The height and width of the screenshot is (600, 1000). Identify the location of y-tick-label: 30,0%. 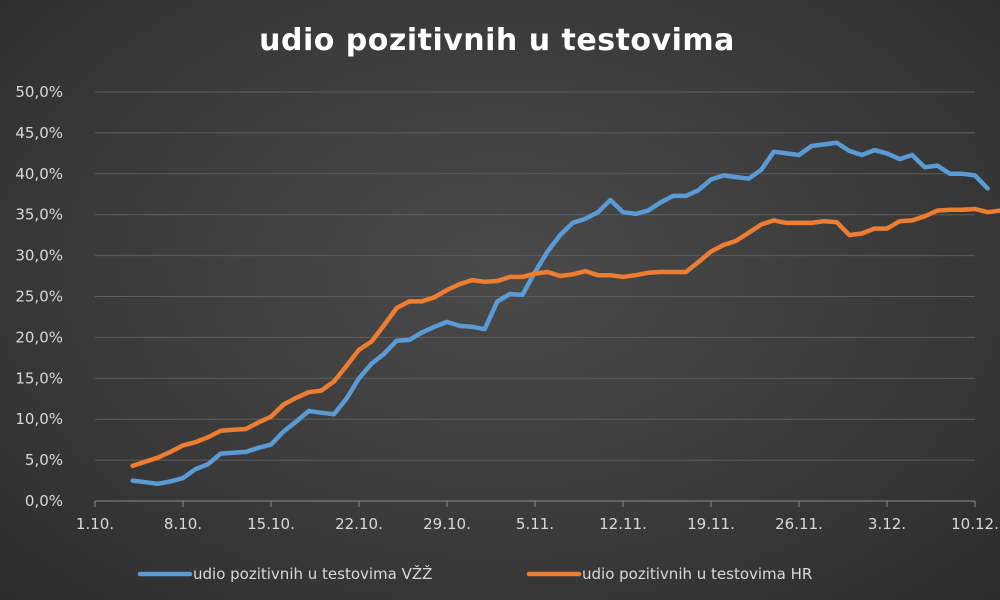
(39, 256).